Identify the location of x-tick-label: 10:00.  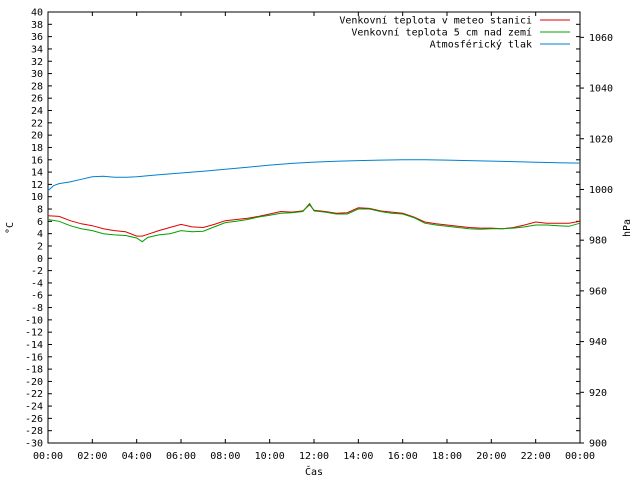
(270, 456).